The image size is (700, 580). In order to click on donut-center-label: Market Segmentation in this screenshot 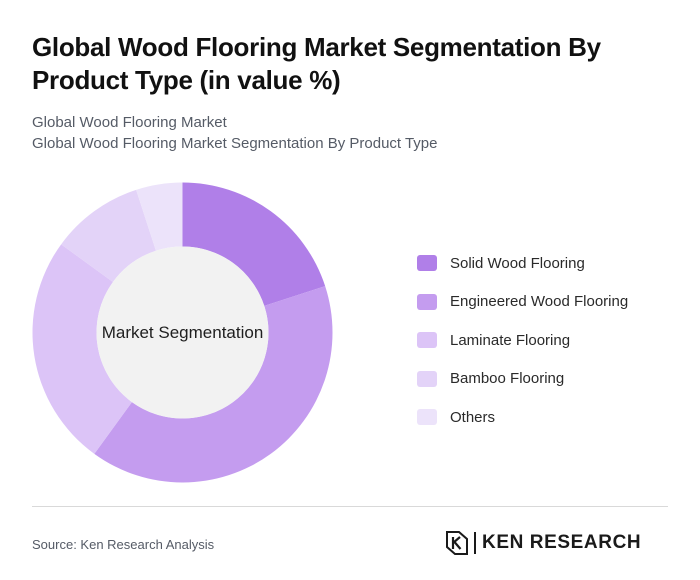, I will do `click(183, 332)`.